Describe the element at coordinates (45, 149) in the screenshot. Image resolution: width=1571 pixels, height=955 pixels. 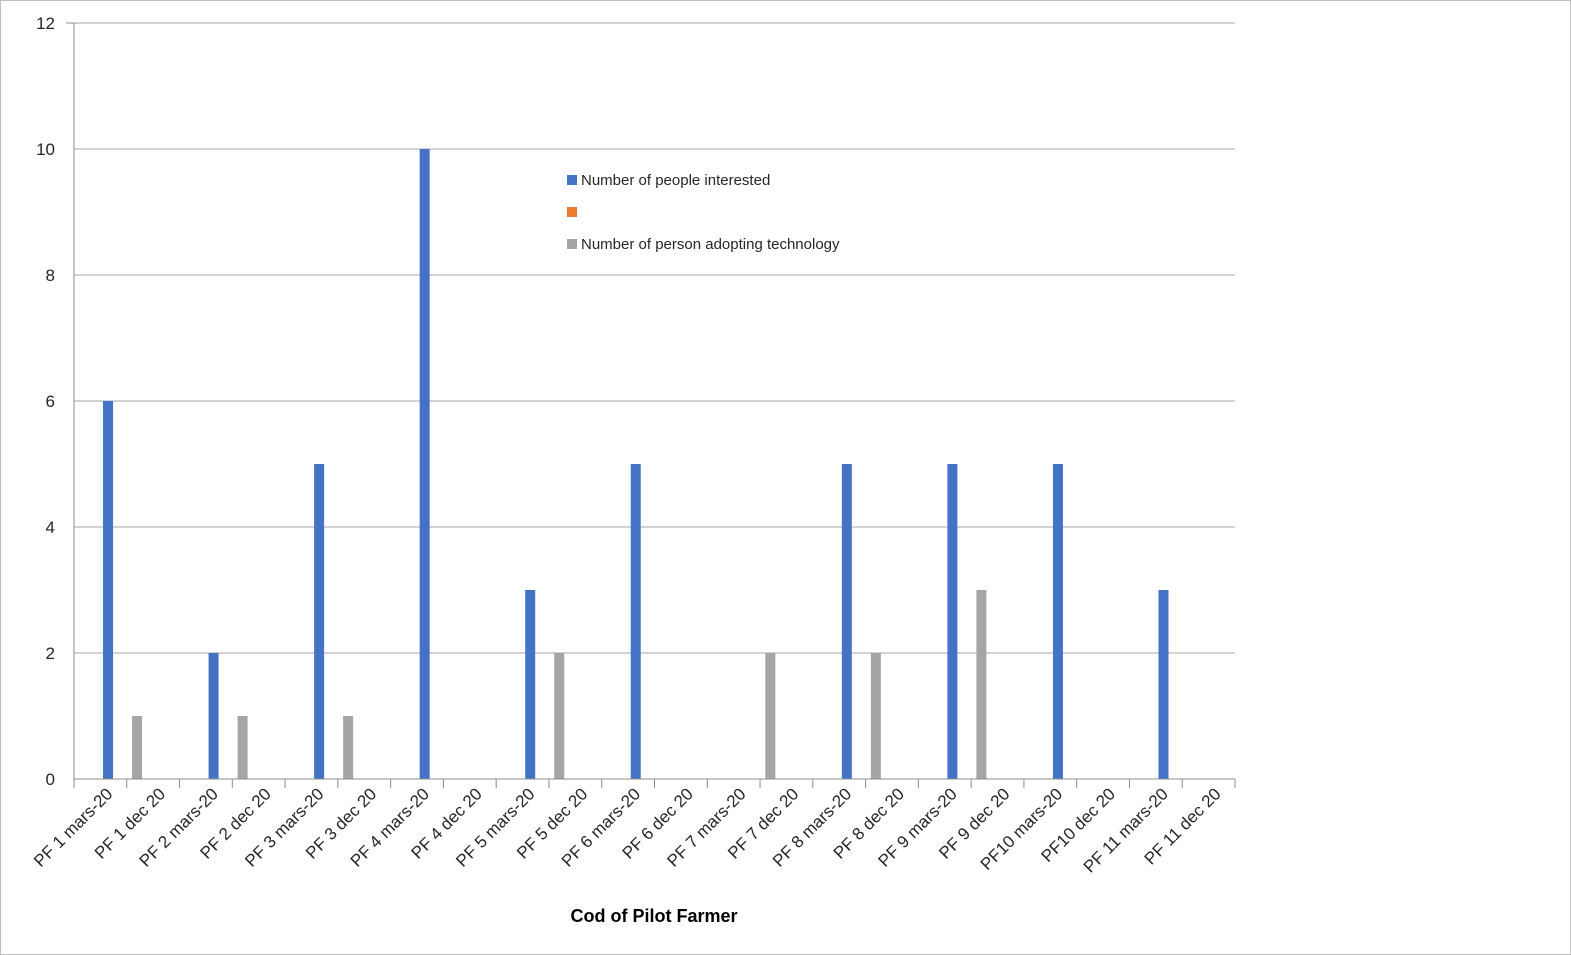
I see `y-tick-label-10: 10` at that location.